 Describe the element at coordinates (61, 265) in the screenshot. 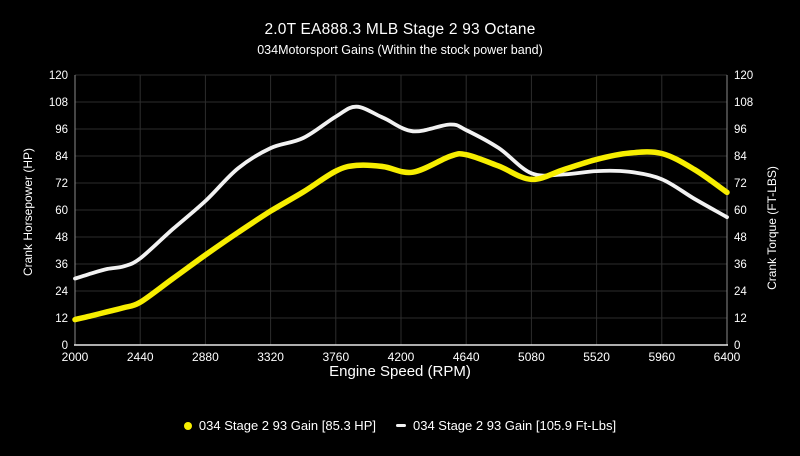

I see `y-left-tick-label: 36` at that location.